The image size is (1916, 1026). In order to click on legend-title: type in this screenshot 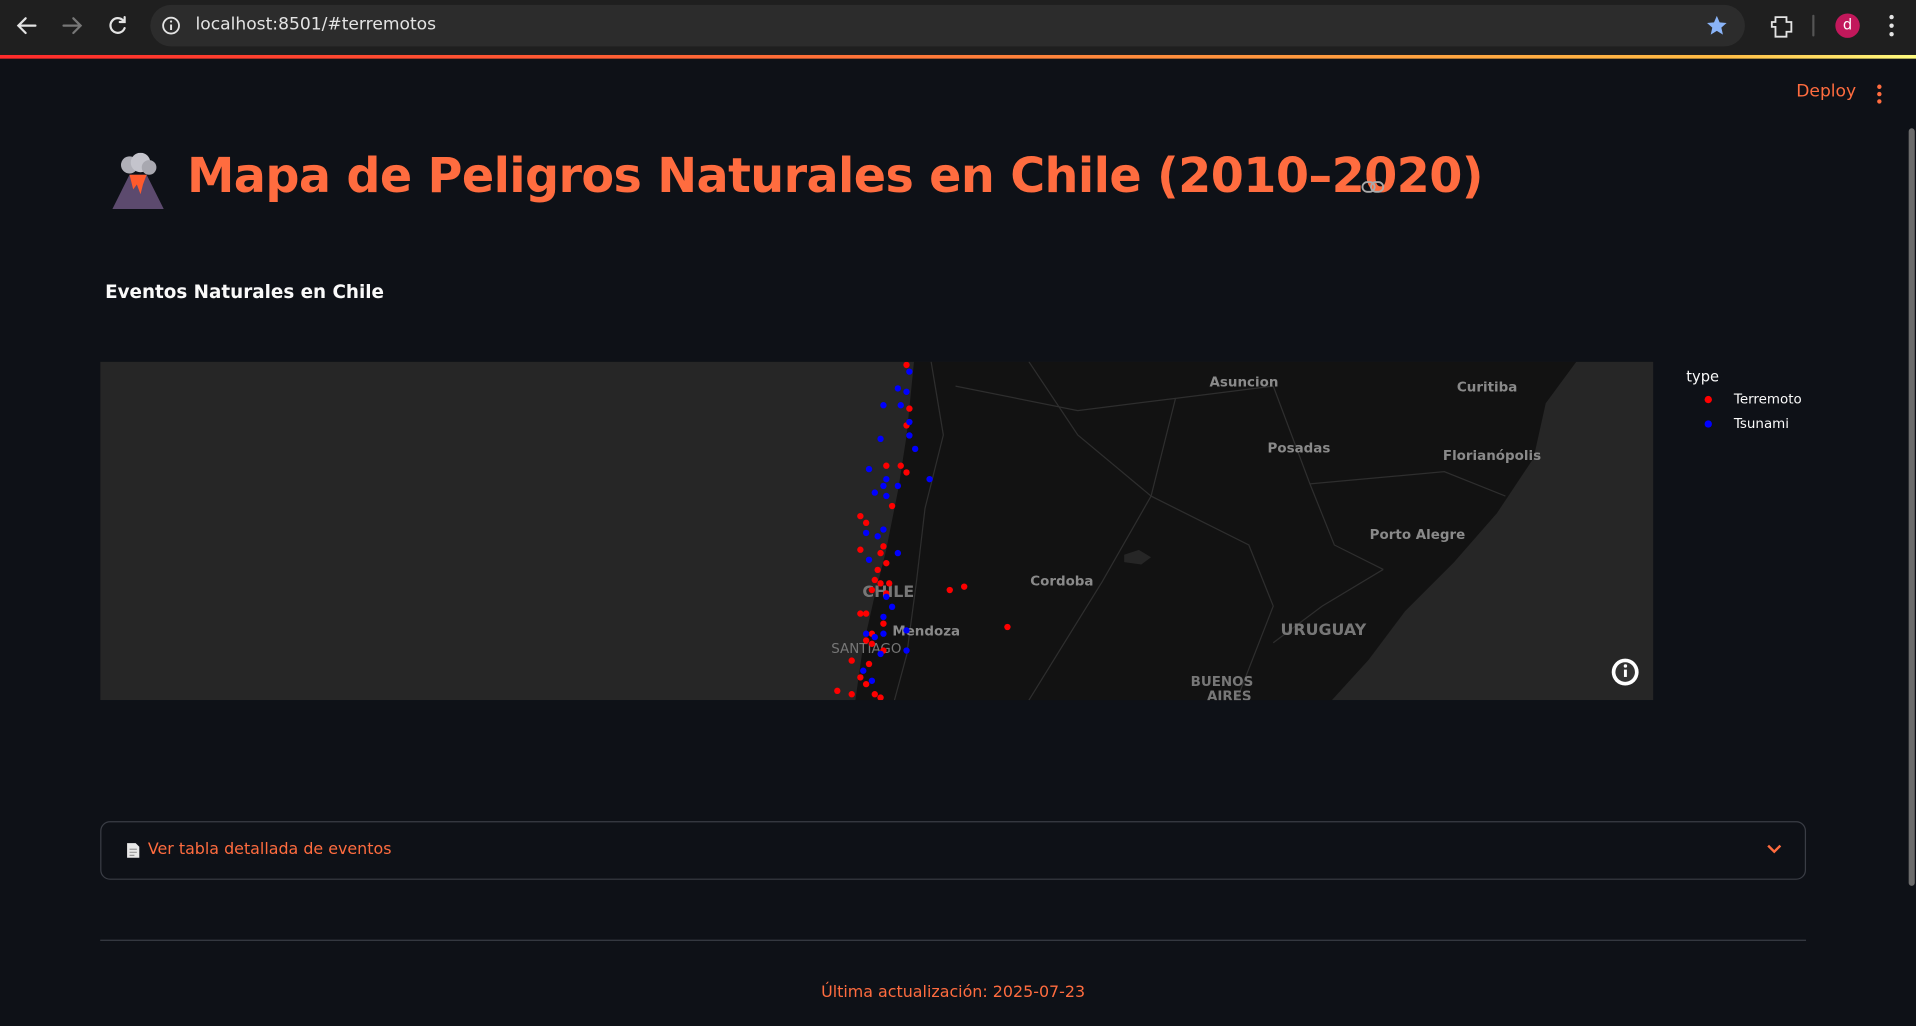, I will do `click(1702, 377)`.